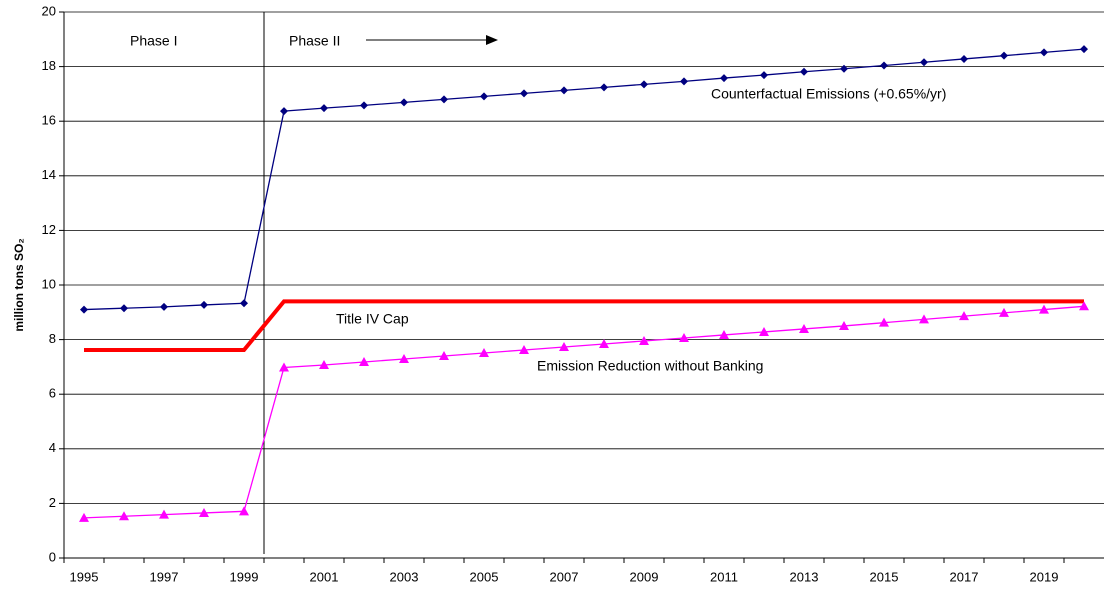 Image resolution: width=1104 pixels, height=590 pixels. Describe the element at coordinates (724, 576) in the screenshot. I see `x-tick-label: 2011` at that location.